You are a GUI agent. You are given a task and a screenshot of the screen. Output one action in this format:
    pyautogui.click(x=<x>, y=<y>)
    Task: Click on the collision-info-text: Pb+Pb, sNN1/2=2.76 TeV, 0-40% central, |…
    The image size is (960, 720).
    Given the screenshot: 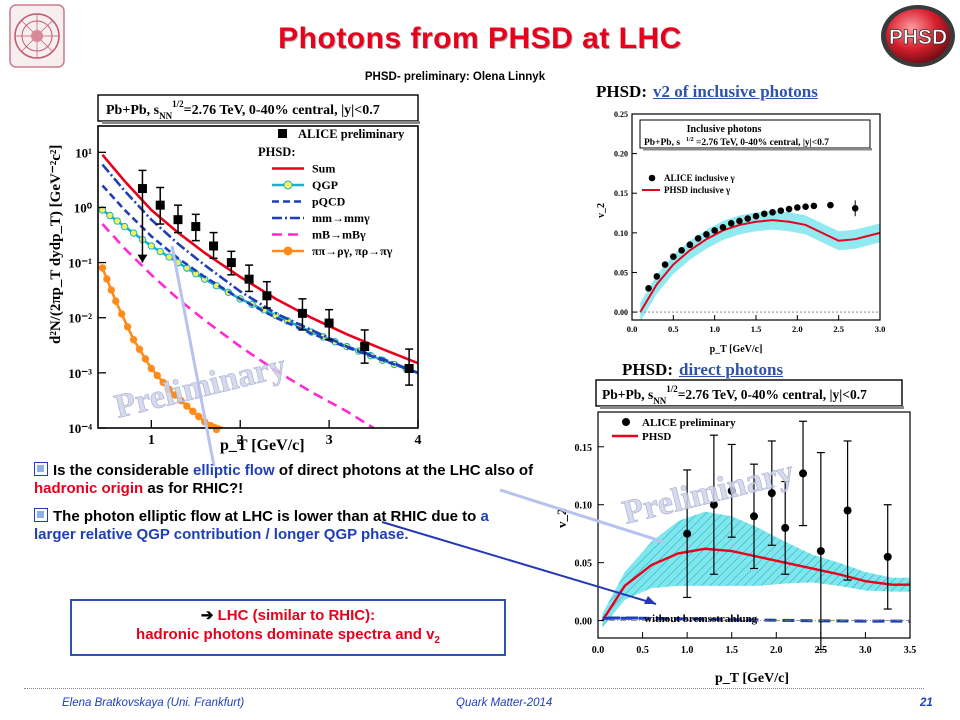 What is the action you would take?
    pyautogui.click(x=243, y=110)
    